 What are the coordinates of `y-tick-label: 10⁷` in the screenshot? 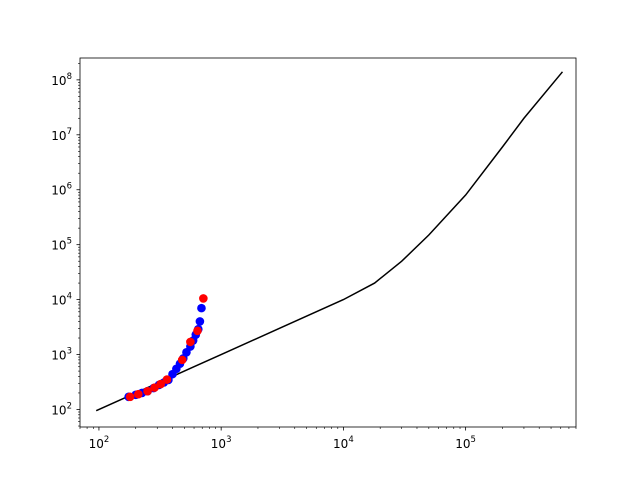 It's located at (61, 135).